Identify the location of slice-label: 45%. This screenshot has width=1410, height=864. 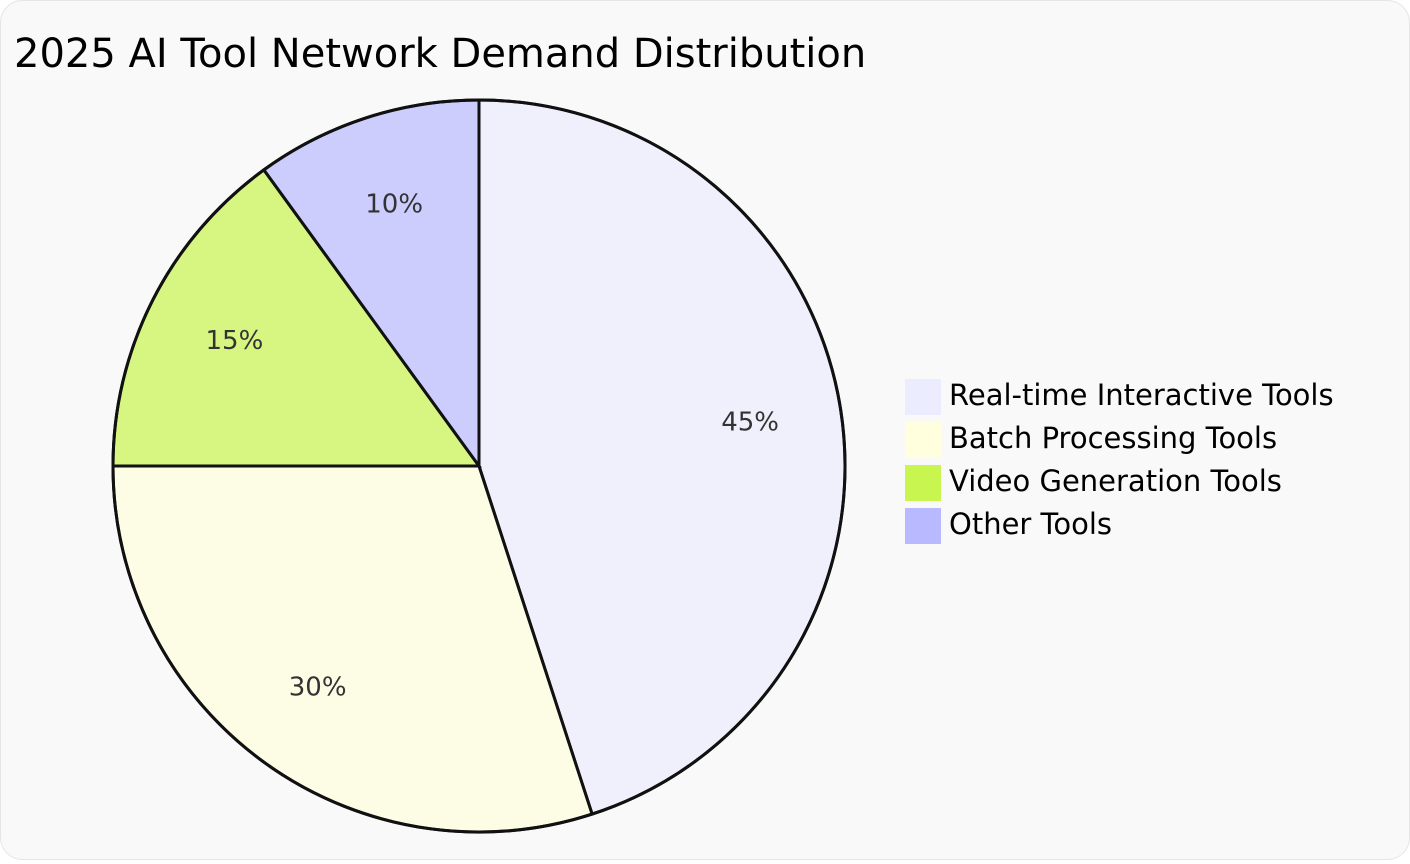
(750, 423).